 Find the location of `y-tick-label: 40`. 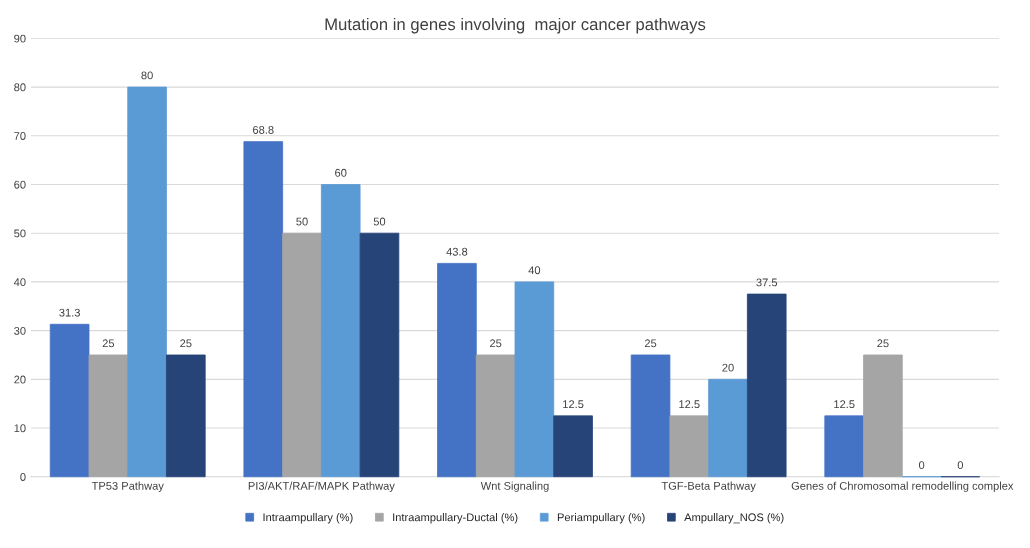

y-tick-label: 40 is located at coordinates (19, 282).